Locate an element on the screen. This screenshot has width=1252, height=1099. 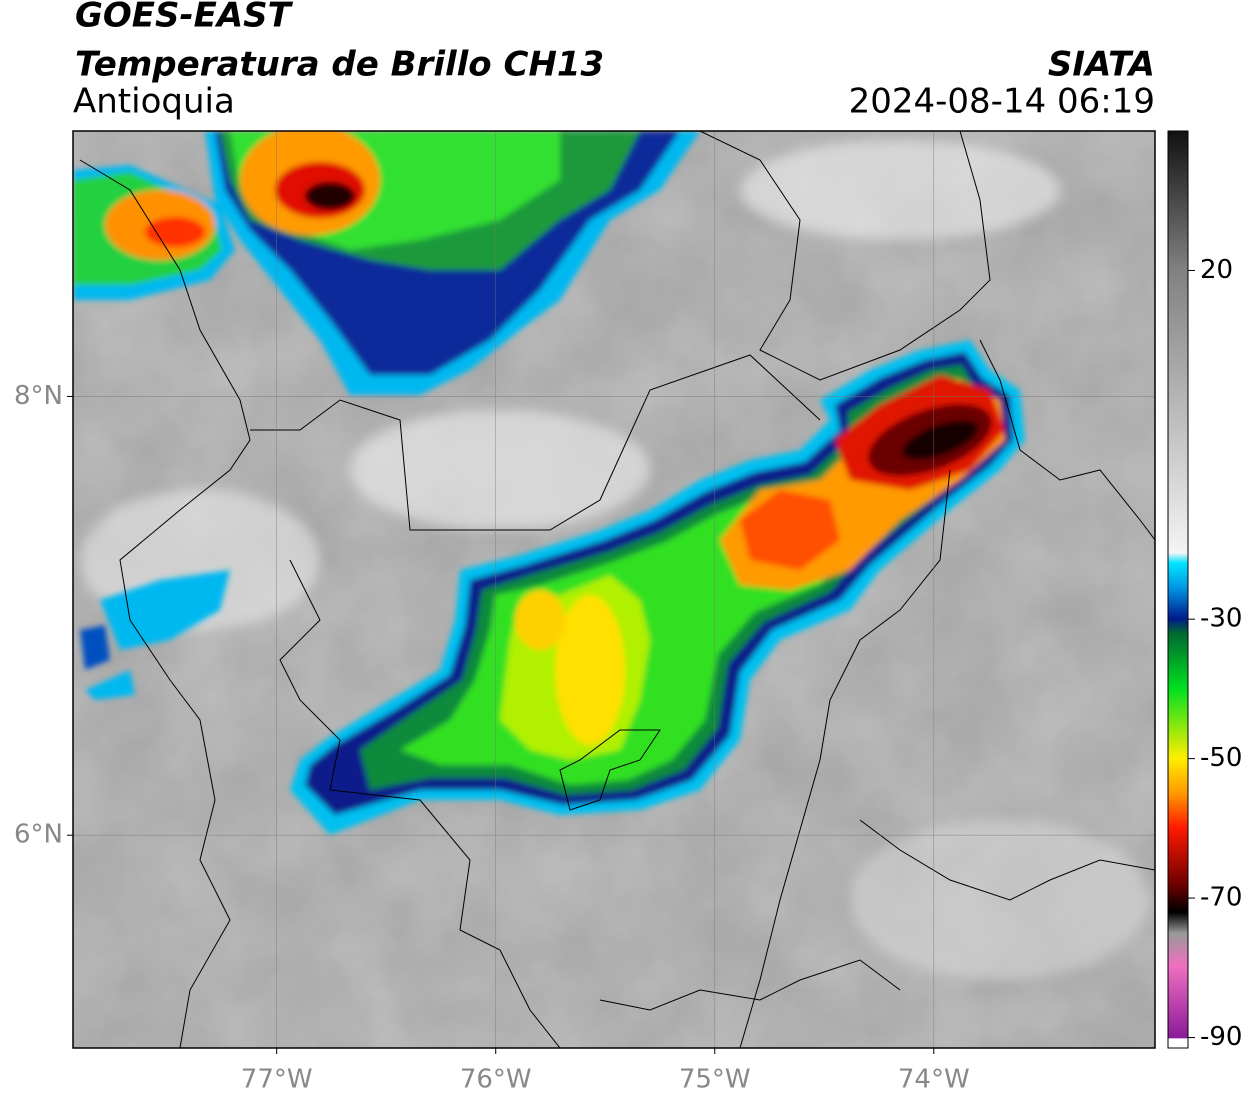
colorbar-tick-label: -70 is located at coordinates (1221, 898).